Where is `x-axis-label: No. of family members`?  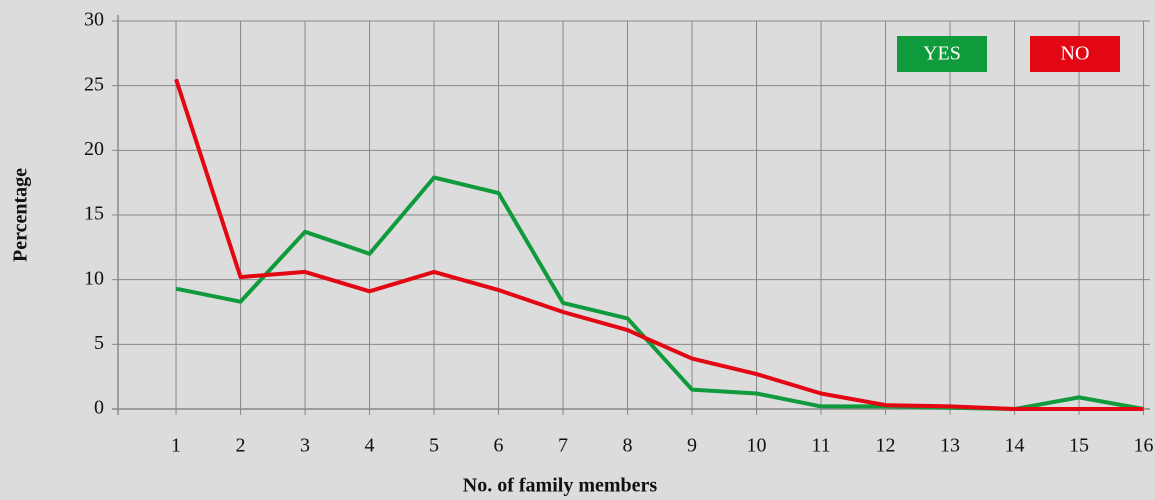
x-axis-label: No. of family members is located at coordinates (560, 486).